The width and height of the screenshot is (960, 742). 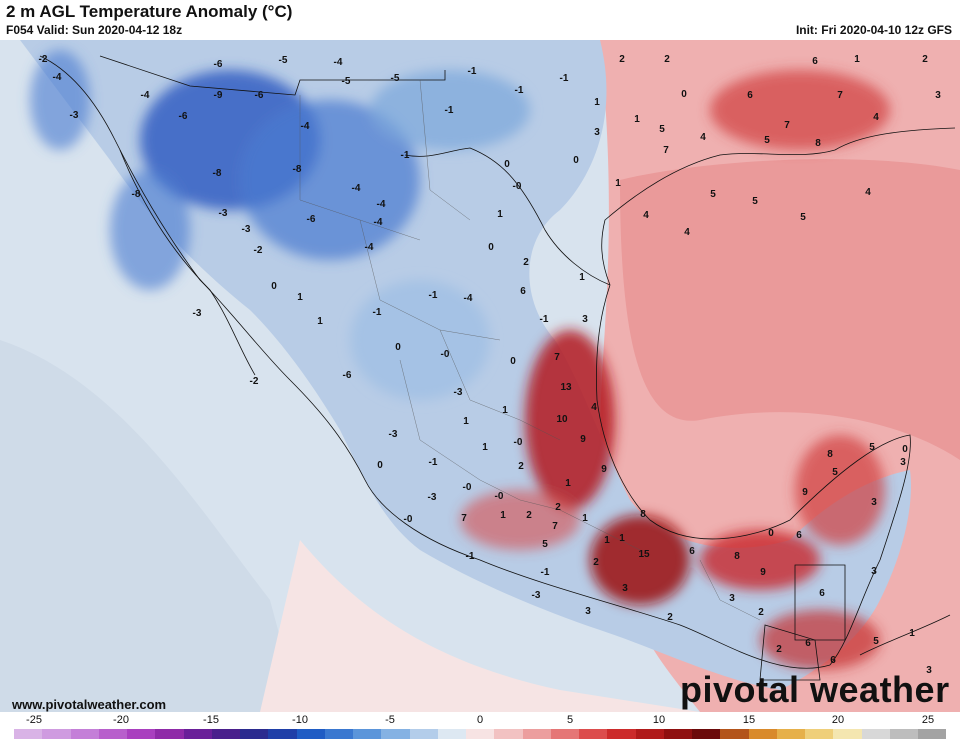 What do you see at coordinates (283, 60) in the screenshot?
I see `anomaly-label: -5` at bounding box center [283, 60].